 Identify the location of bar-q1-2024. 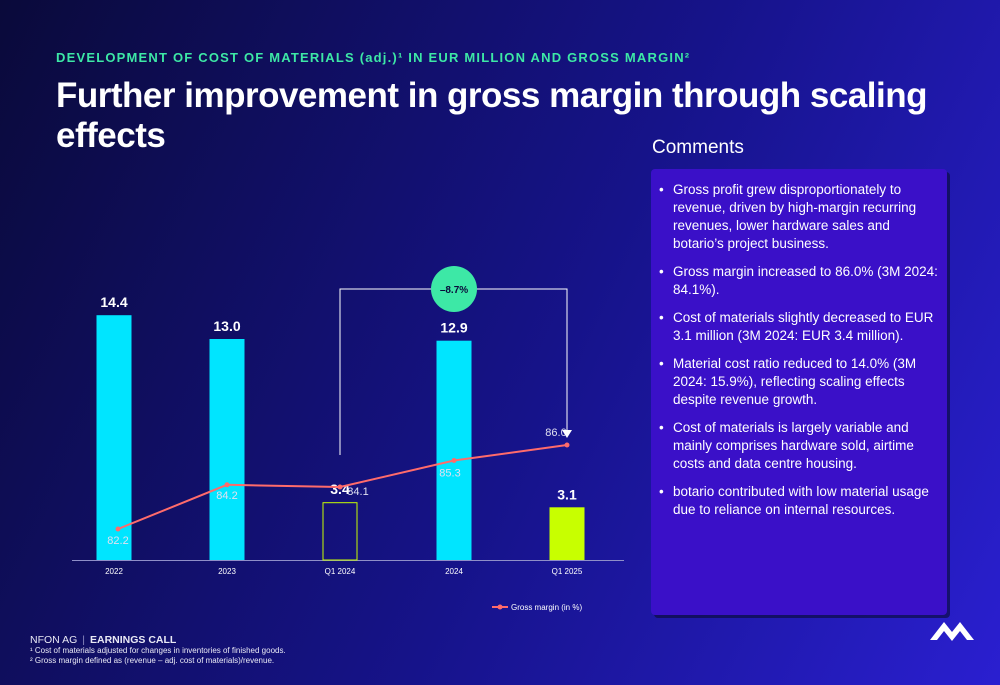
(340, 531).